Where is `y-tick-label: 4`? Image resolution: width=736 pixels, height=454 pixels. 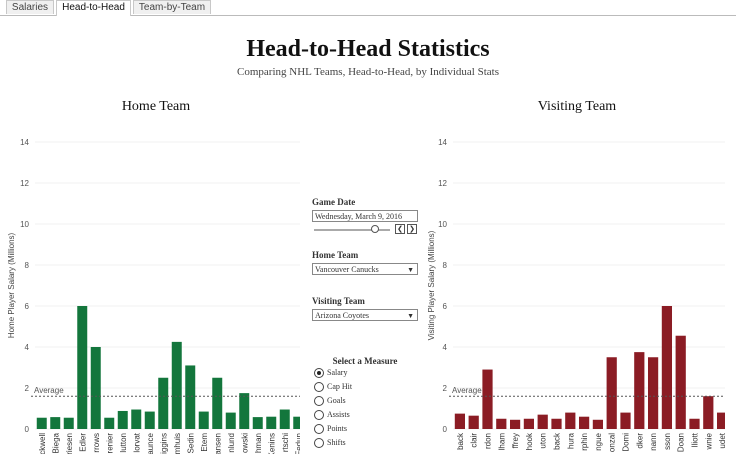
y-tick-label: 4 is located at coordinates (445, 347).